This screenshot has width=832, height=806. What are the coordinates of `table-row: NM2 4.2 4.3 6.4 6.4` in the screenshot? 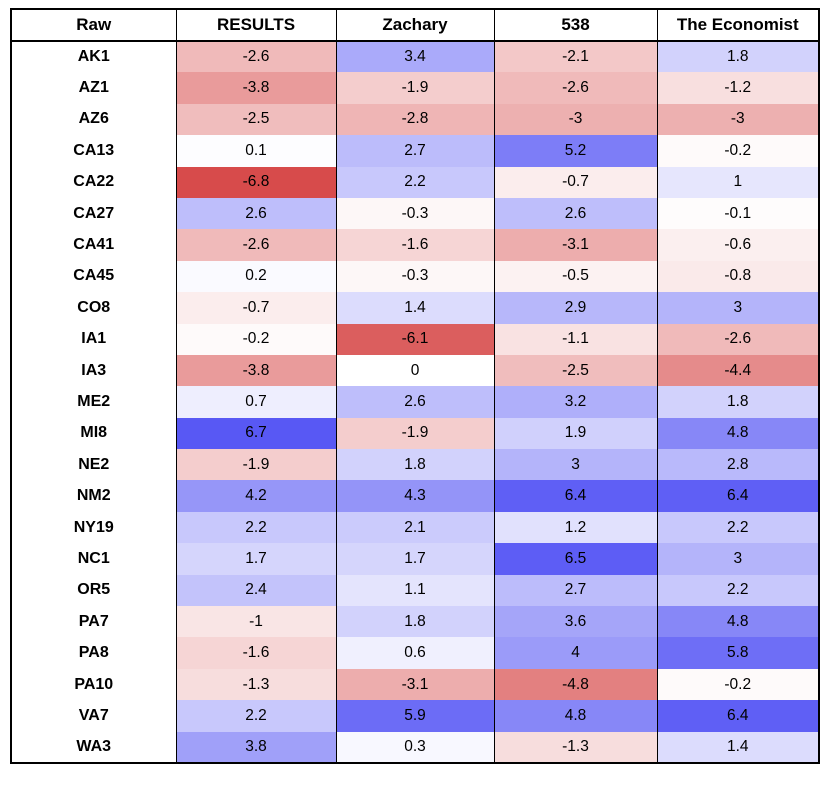 It's located at (415, 496).